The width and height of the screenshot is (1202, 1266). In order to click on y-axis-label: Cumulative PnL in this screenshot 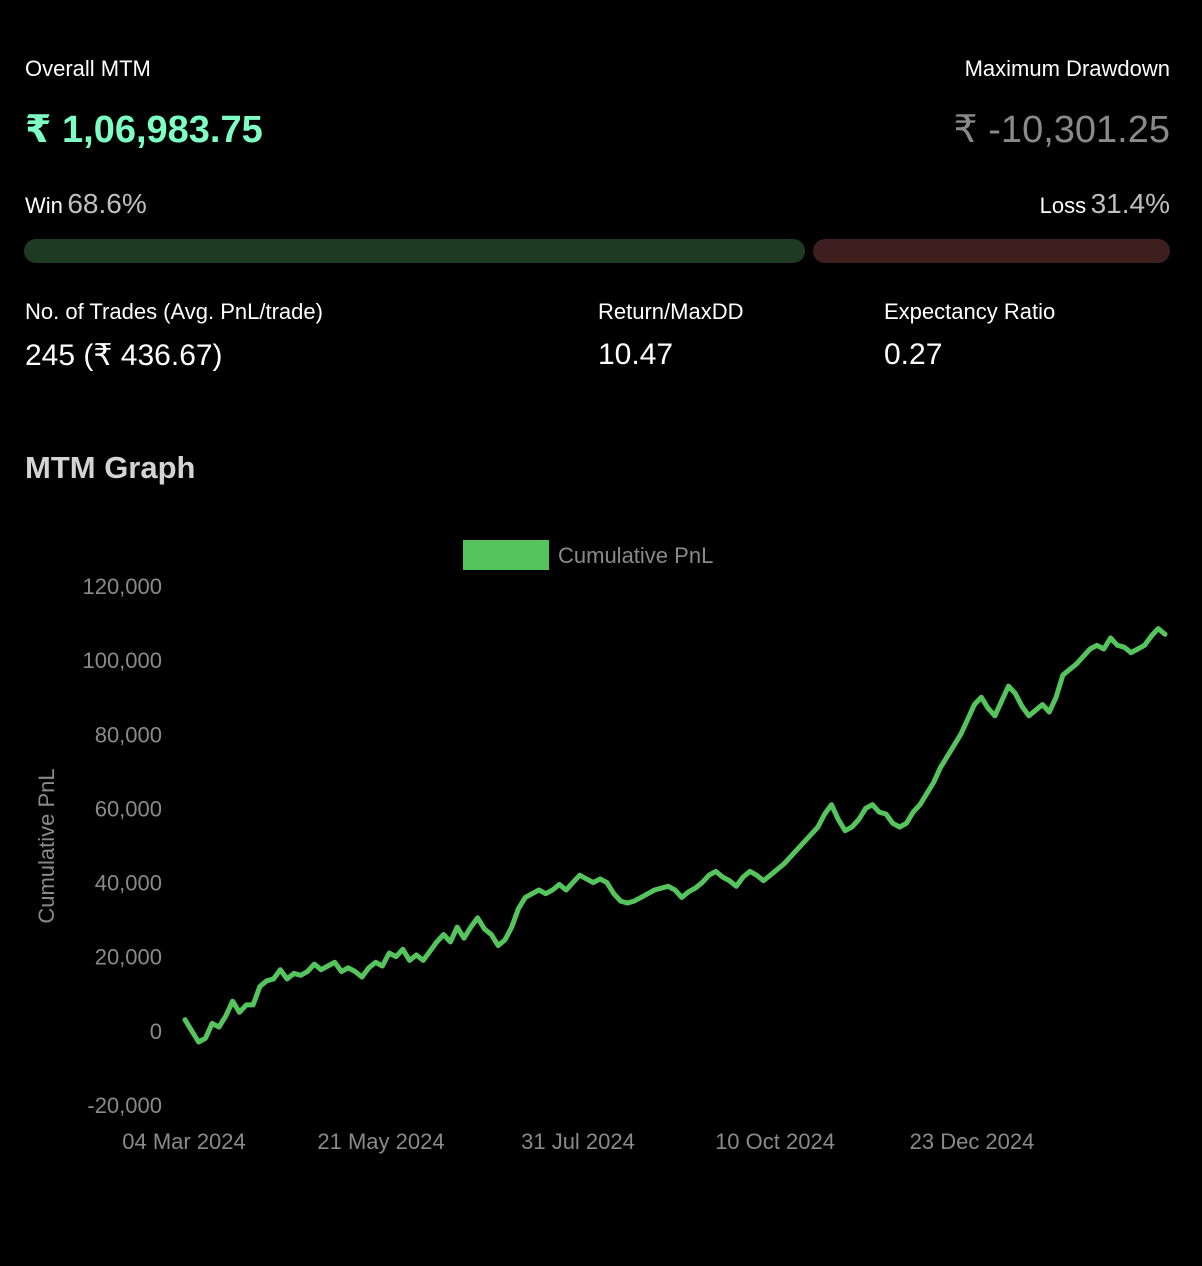, I will do `click(46, 845)`.